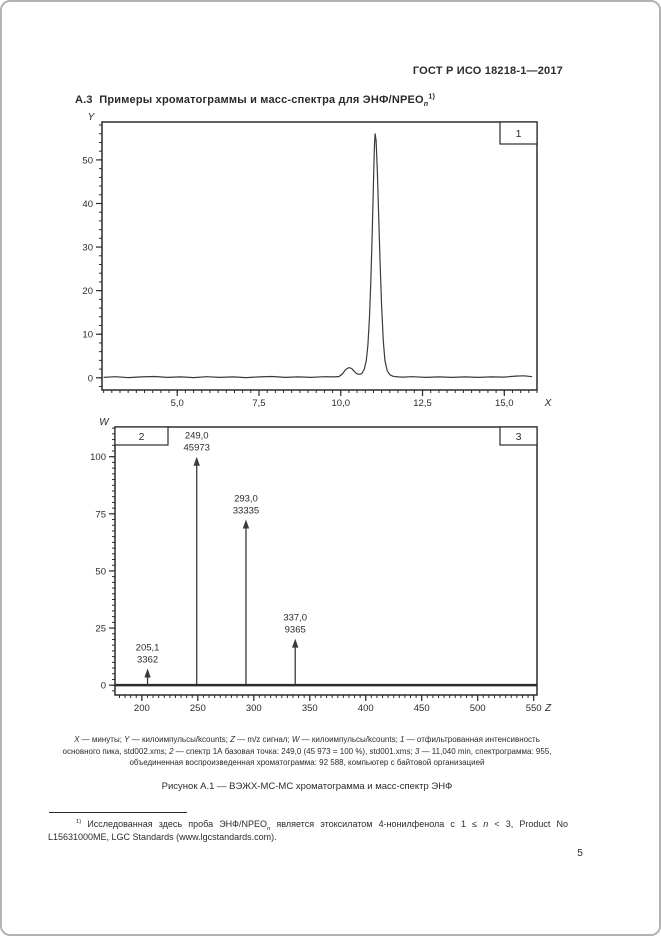  What do you see at coordinates (147, 659) in the screenshot?
I see `peak-counts-label: 3362` at bounding box center [147, 659].